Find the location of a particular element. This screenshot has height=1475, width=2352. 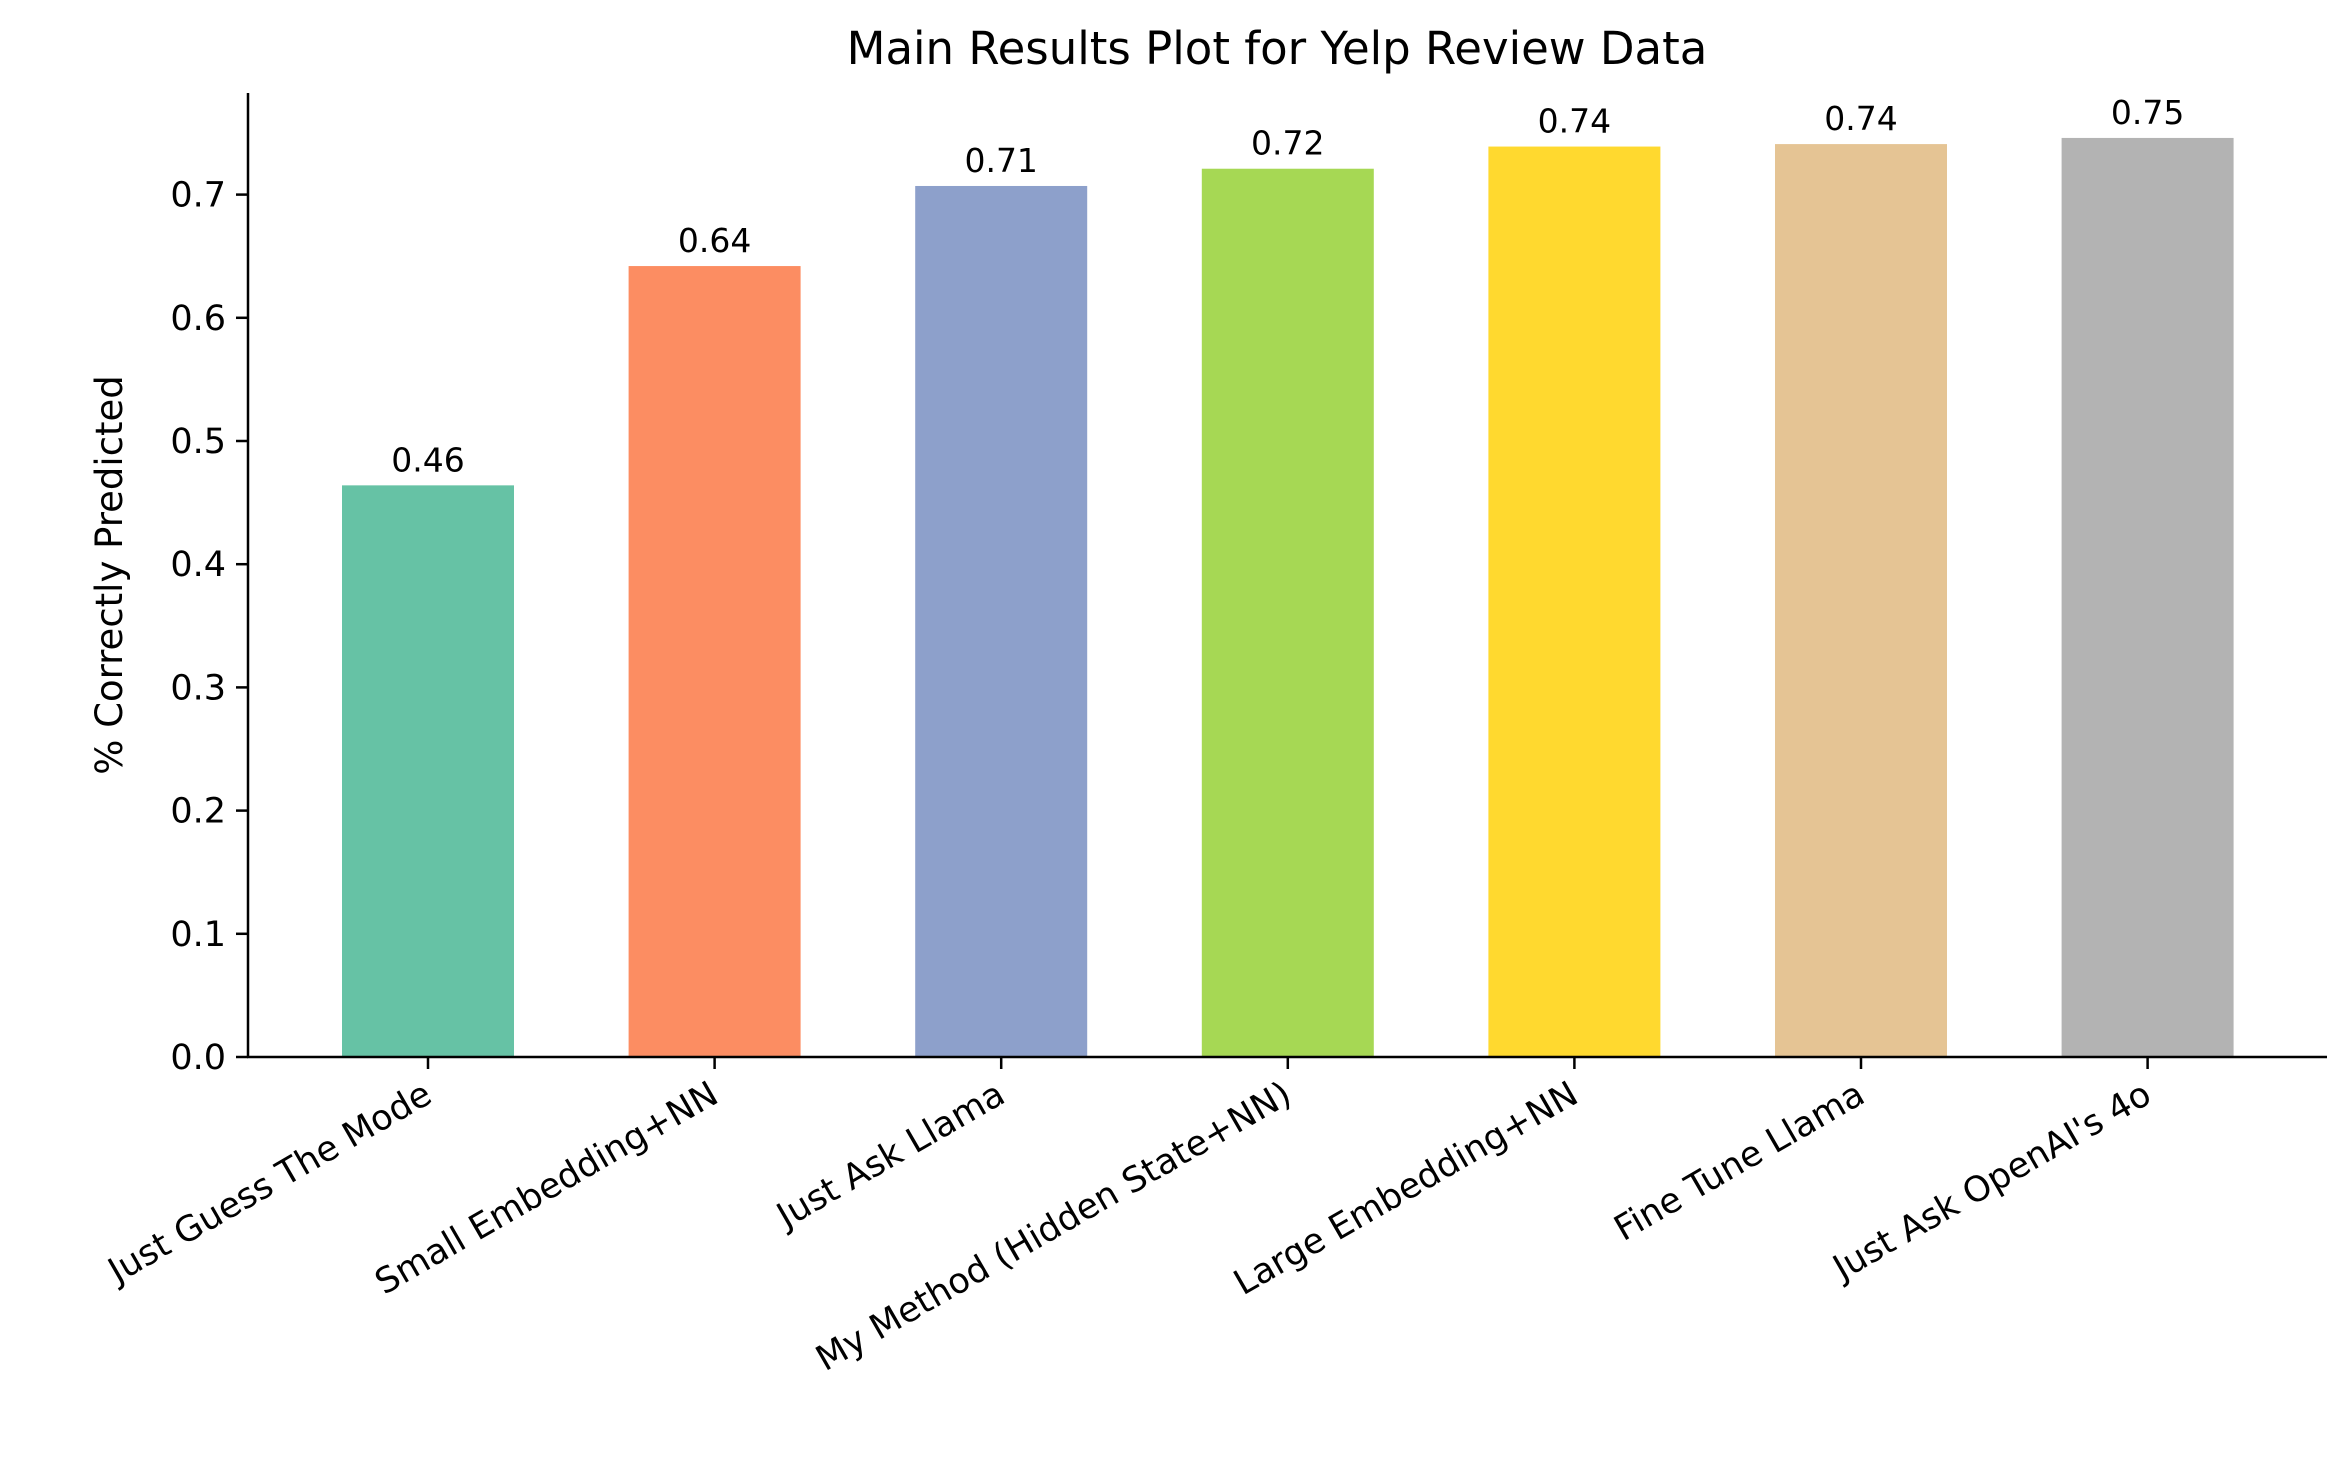

y-tick-label: 0.0 is located at coordinates (198, 1058).